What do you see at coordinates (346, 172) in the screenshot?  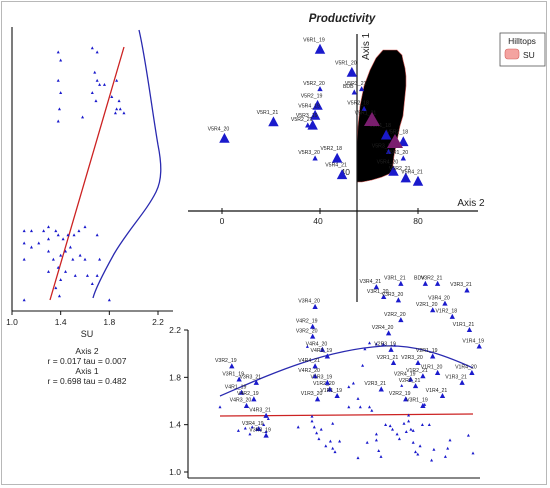 I see `axis1-tick-label: 40` at bounding box center [346, 172].